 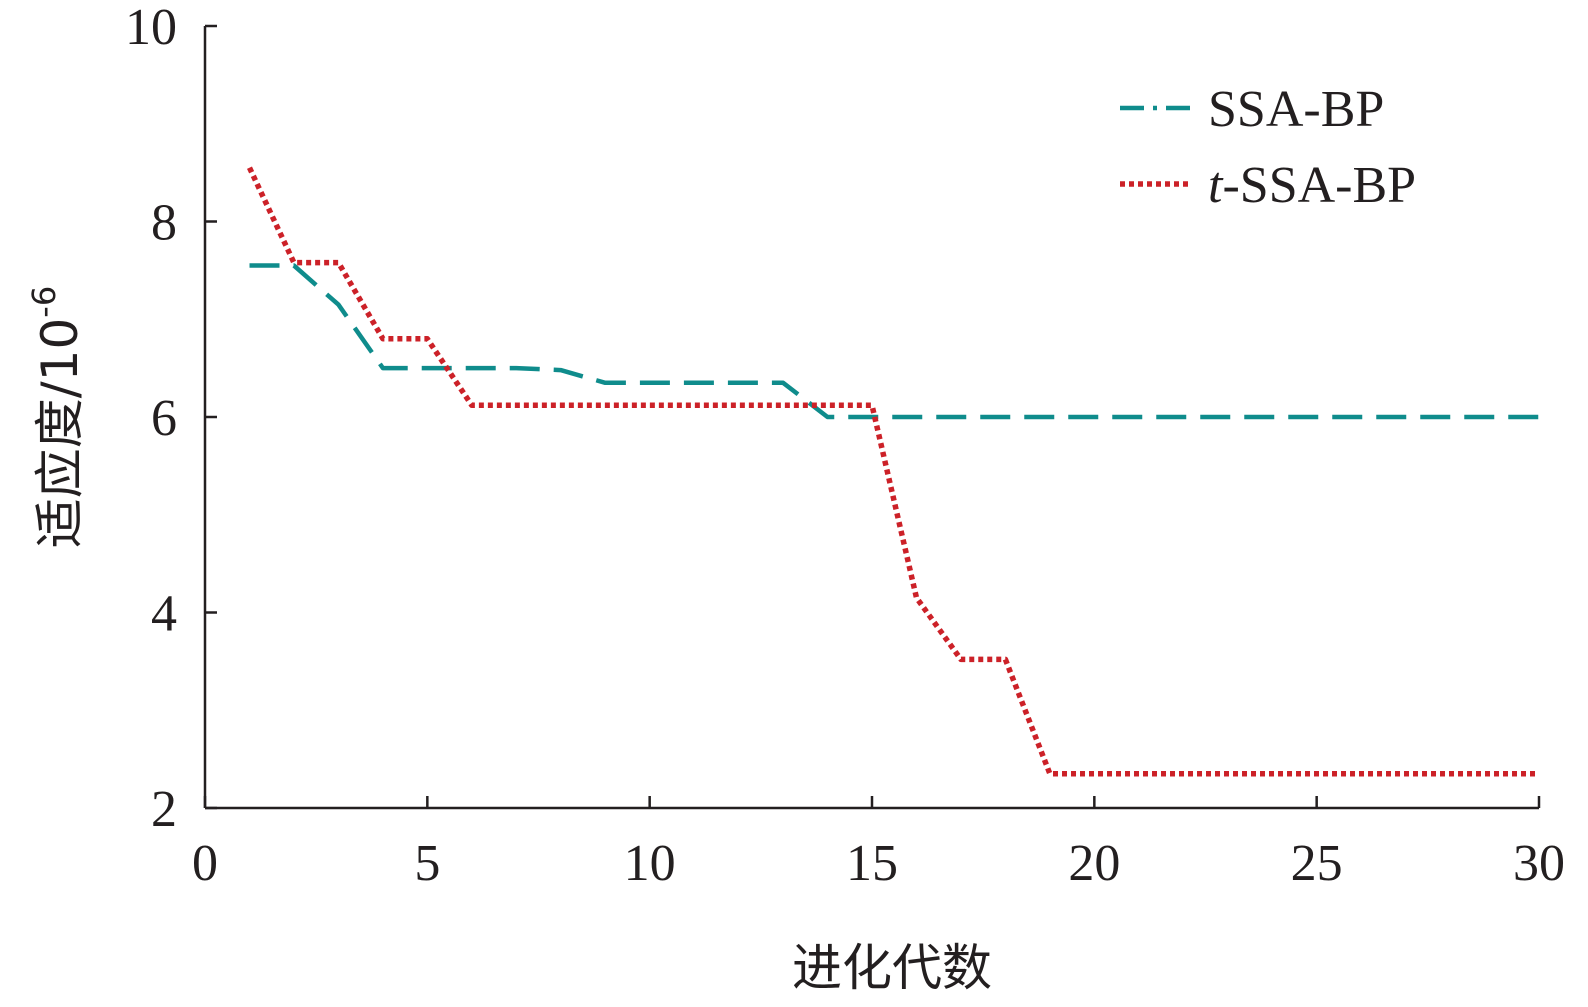 I want to click on y-axis-title-superscript: -6, so click(x=44, y=302).